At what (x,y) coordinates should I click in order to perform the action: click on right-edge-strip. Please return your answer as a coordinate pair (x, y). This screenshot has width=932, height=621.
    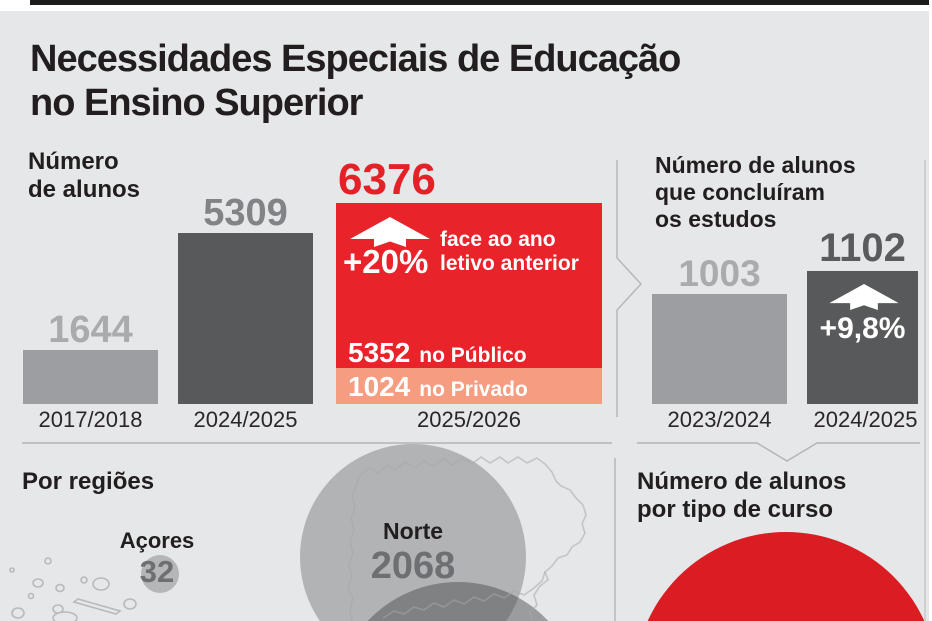
    Looking at the image, I should click on (930, 310).